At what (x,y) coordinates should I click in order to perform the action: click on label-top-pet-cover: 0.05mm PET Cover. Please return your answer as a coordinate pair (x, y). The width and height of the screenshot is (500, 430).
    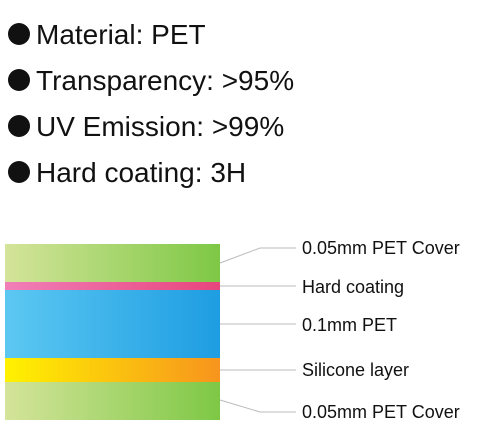
    Looking at the image, I should click on (381, 248).